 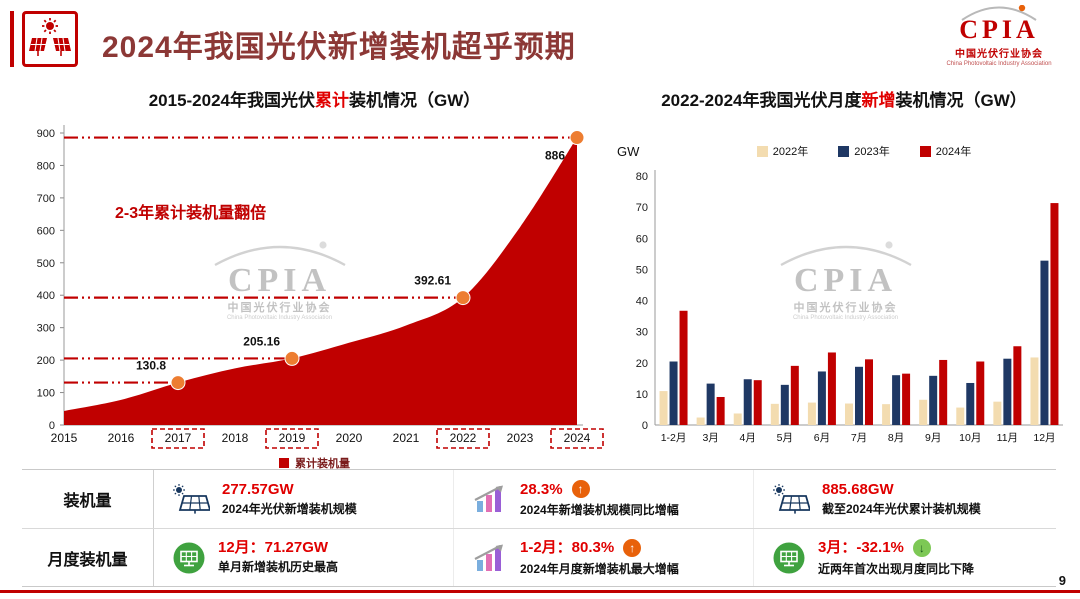 What do you see at coordinates (46, 134) in the screenshot?
I see `y-tick-label: 900` at bounding box center [46, 134].